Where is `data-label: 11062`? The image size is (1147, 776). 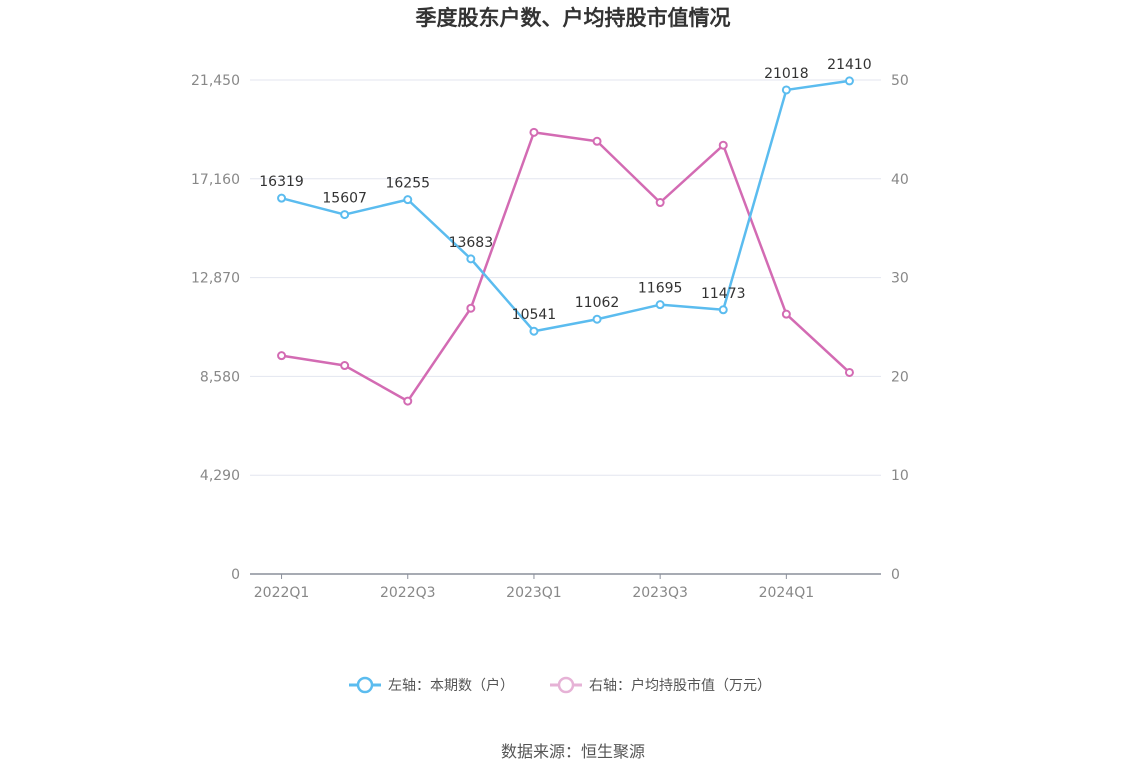 data-label: 11062 is located at coordinates (597, 303).